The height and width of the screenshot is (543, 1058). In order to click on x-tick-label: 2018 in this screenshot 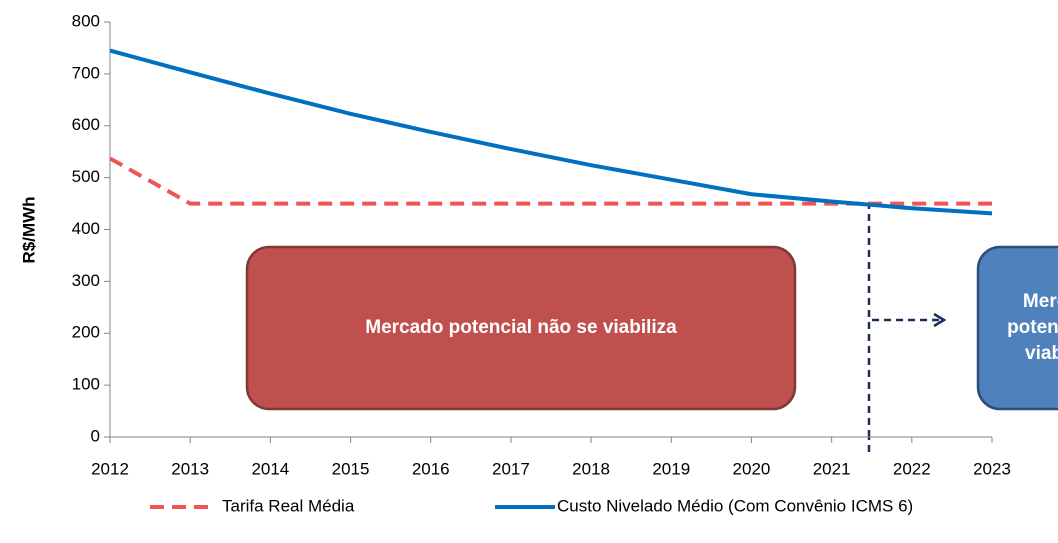, I will do `click(591, 468)`.